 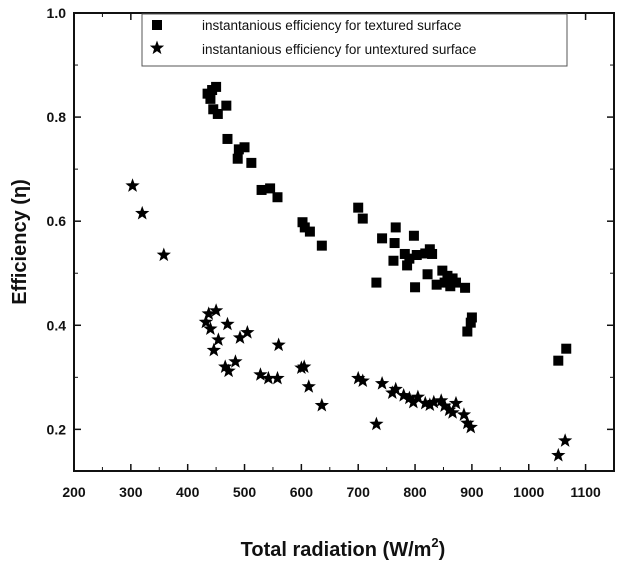 What do you see at coordinates (245, 492) in the screenshot?
I see `x-tick-label: 500` at bounding box center [245, 492].